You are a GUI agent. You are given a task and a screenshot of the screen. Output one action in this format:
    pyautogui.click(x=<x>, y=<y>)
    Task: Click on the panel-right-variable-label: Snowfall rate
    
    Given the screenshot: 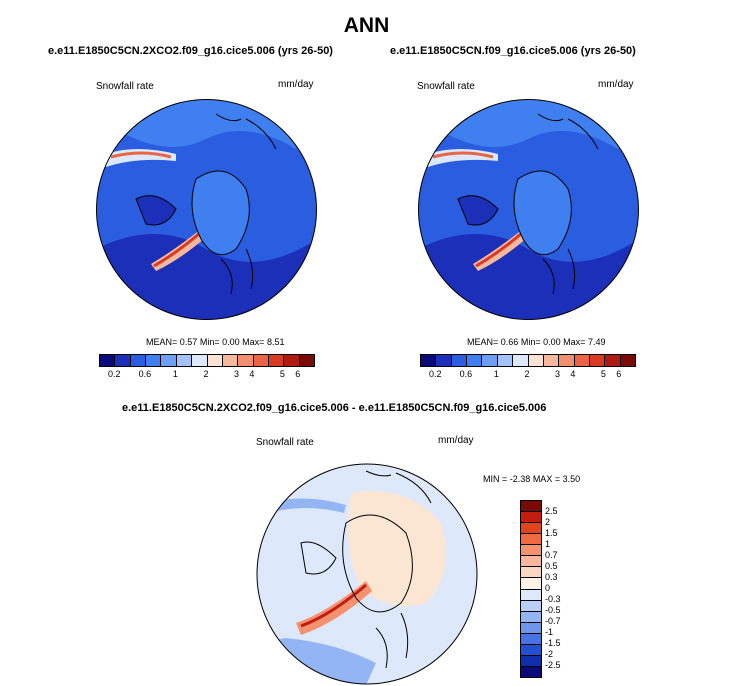 What is the action you would take?
    pyautogui.click(x=446, y=86)
    